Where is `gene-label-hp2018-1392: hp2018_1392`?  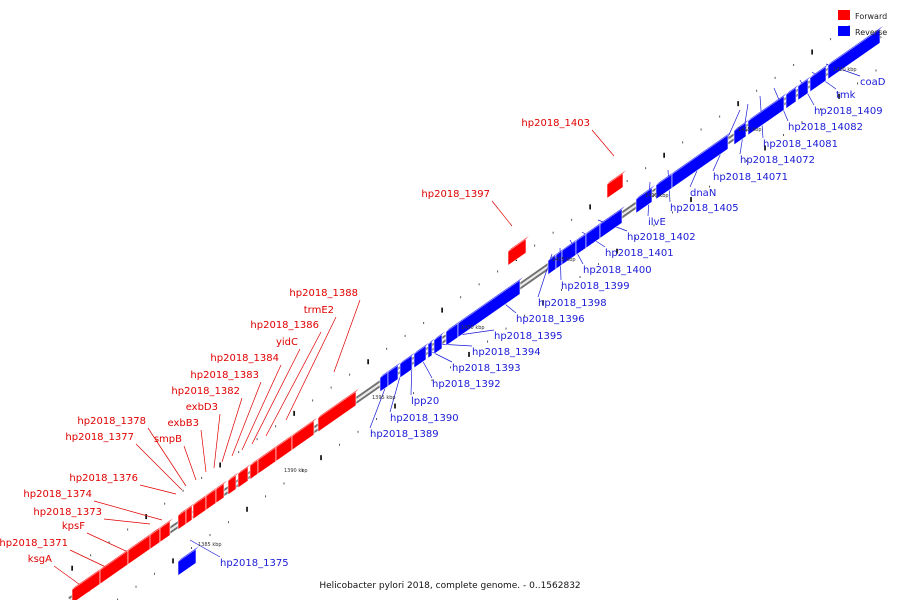 gene-label-hp2018-1392: hp2018_1392 is located at coordinates (466, 384).